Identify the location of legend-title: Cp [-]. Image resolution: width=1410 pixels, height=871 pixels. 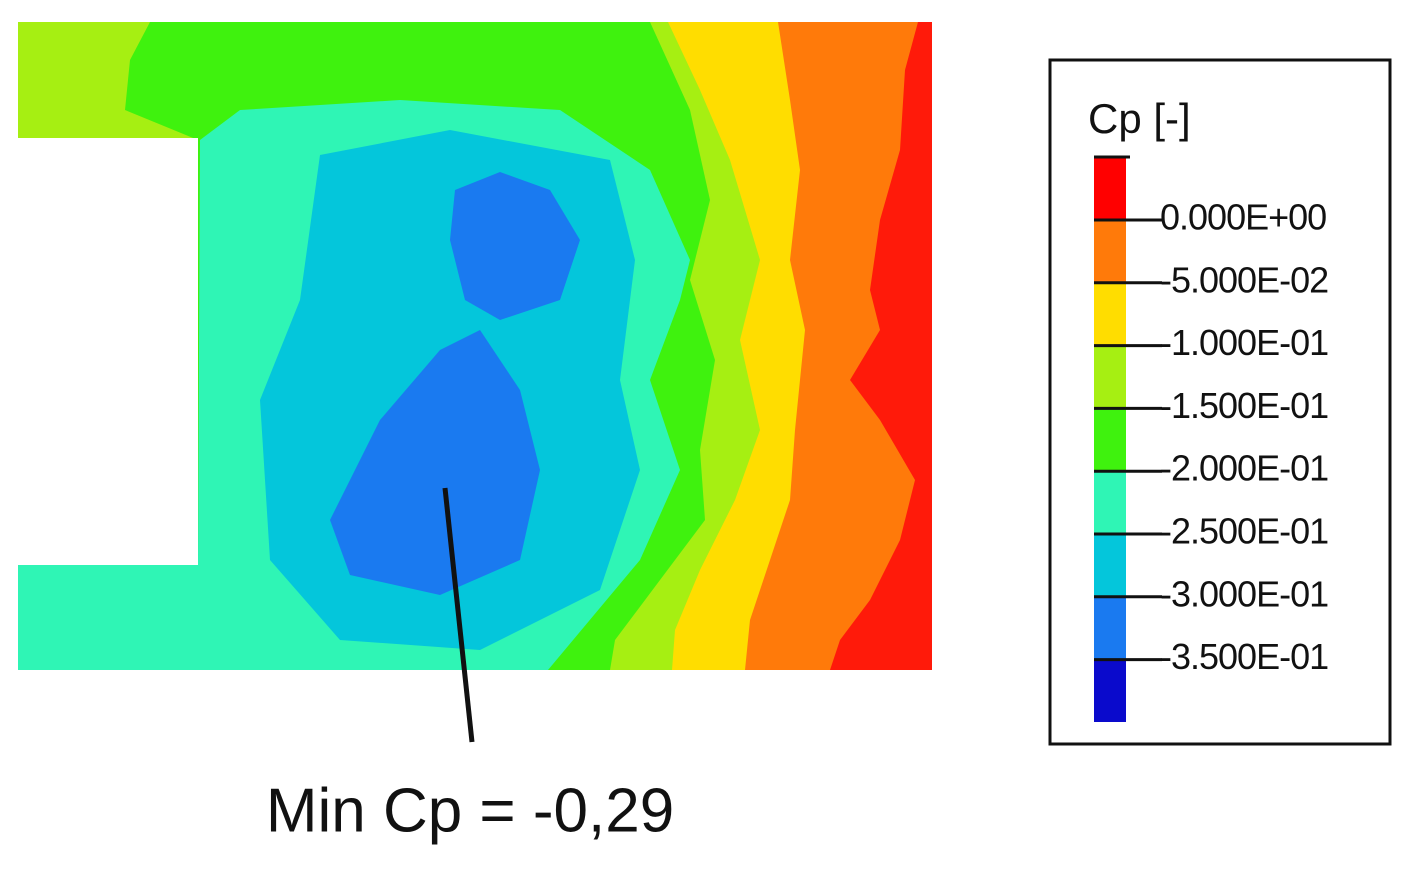
(1139, 118).